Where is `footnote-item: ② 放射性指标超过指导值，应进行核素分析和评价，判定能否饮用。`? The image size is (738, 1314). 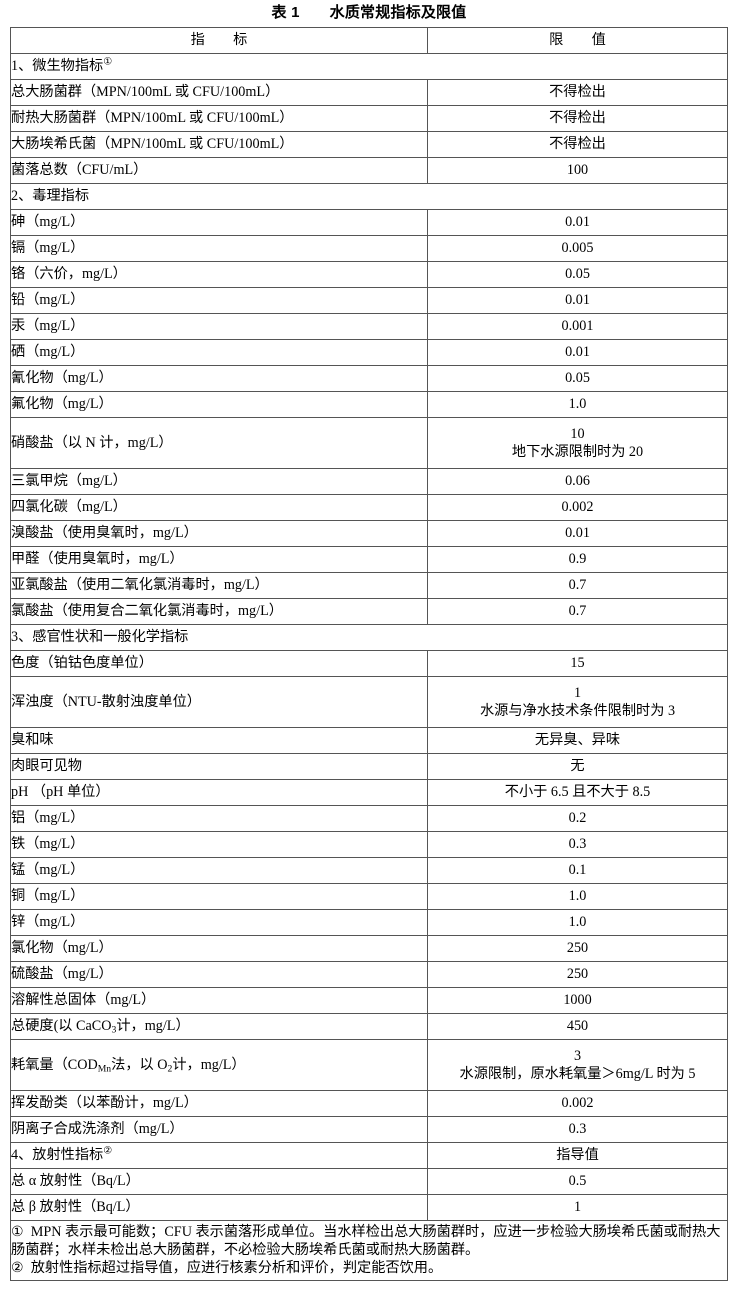 footnote-item: ② 放射性指标超过指导值，应进行核素分析和评价，判定能否饮用。 is located at coordinates (369, 1268).